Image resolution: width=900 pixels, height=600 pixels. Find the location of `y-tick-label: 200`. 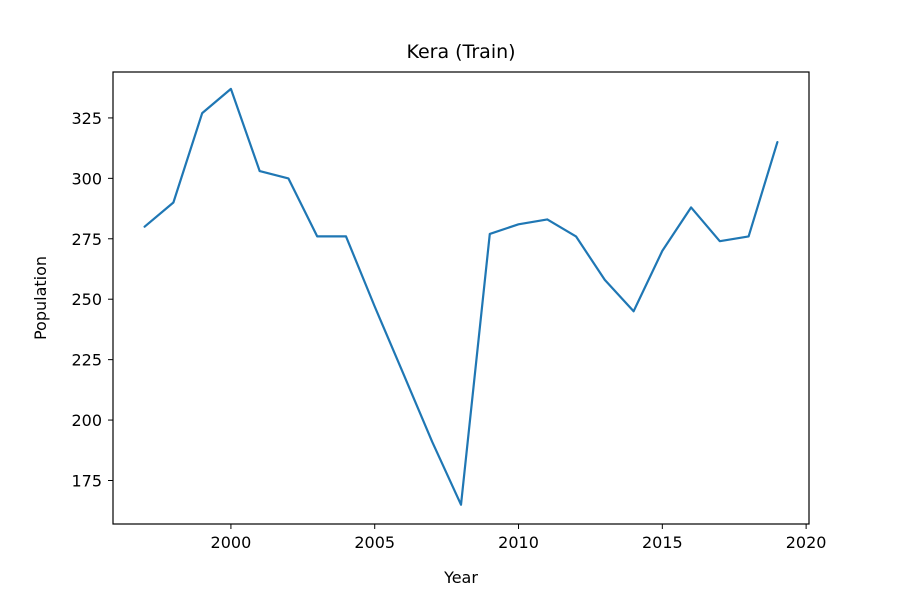

y-tick-label: 200 is located at coordinates (86, 420).